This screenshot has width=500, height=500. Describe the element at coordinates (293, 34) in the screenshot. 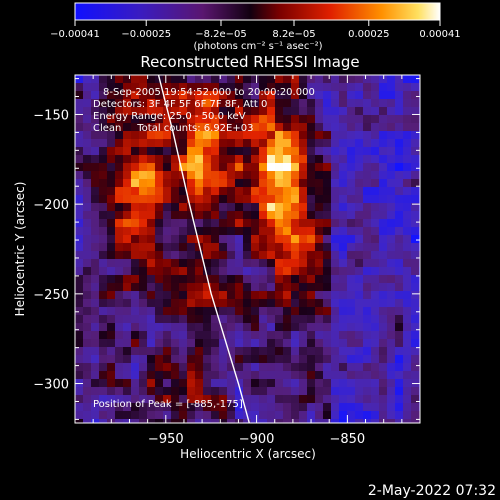

I see `colorbar-tick-label: 8.2e−05` at that location.